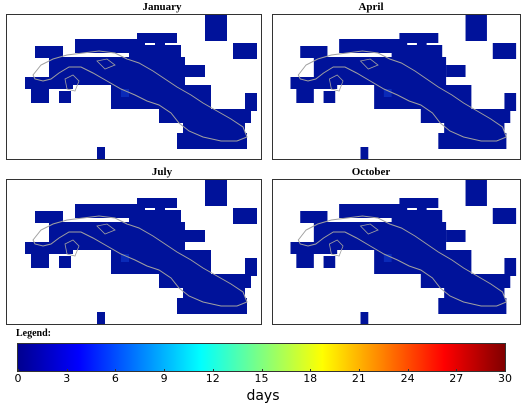 Image resolution: width=526 pixels, height=410 pixels. I want to click on colorbar, so click(261, 357).